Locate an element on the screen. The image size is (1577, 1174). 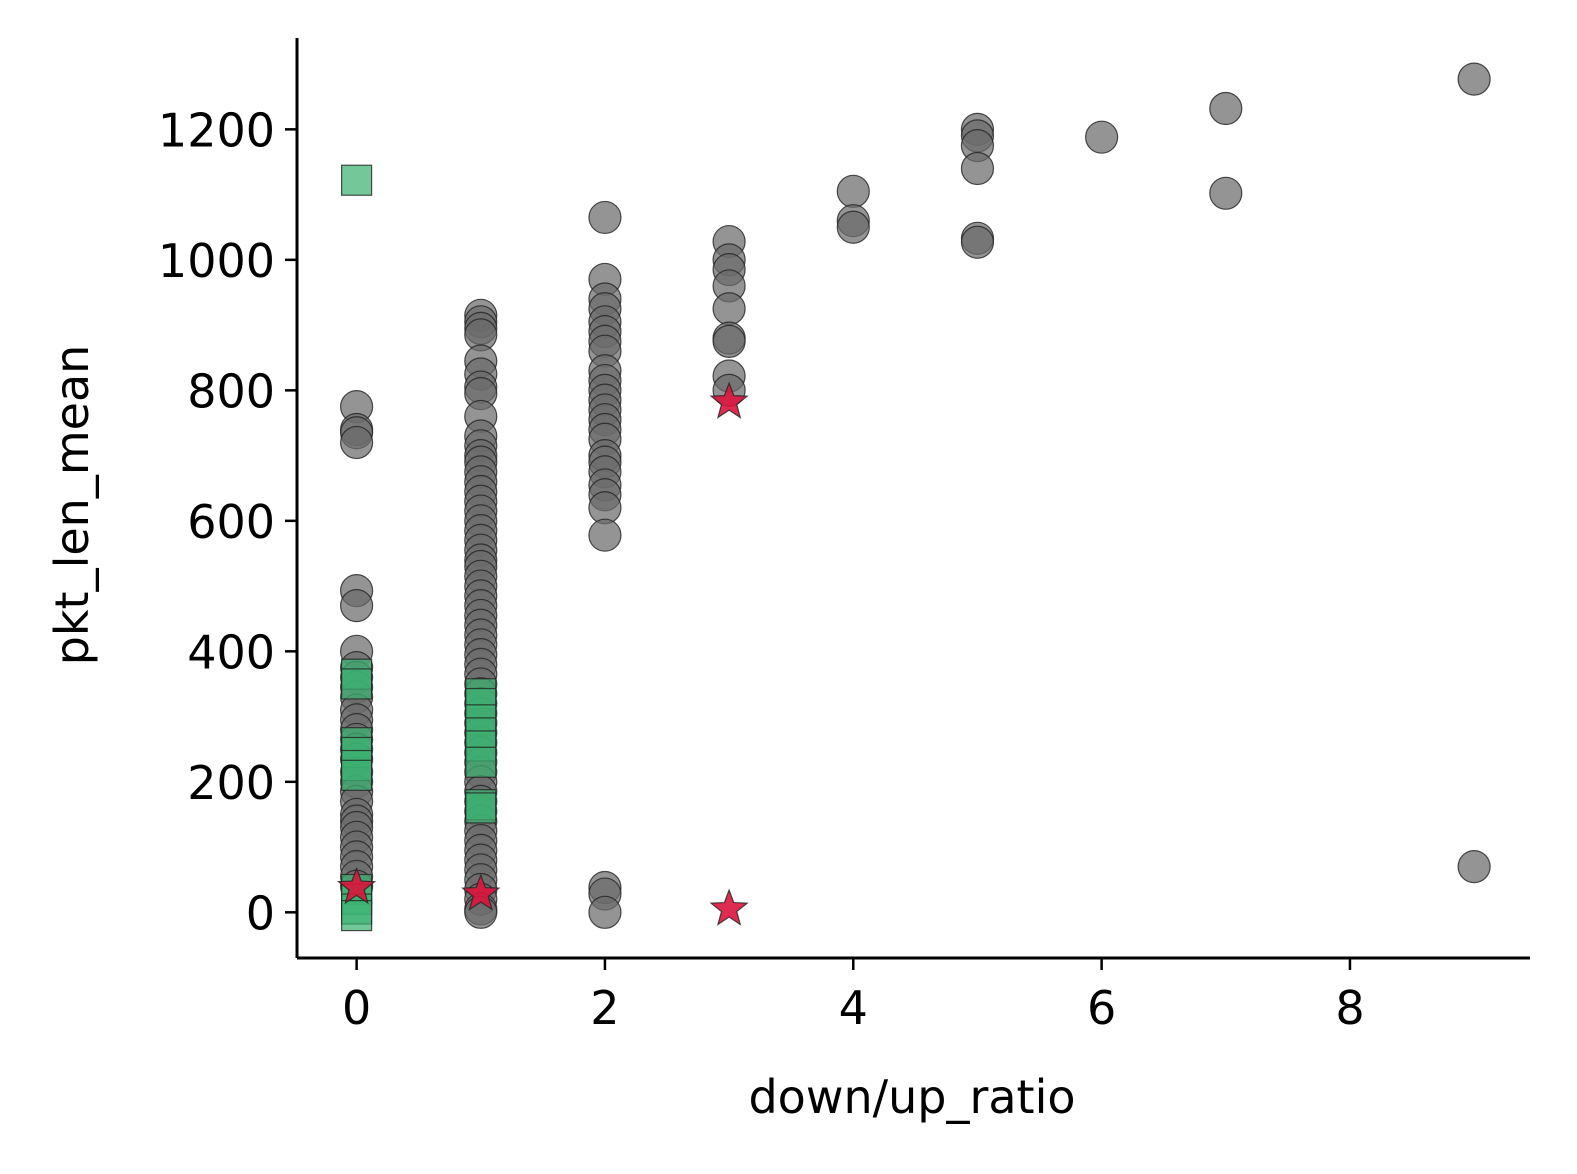
x-axis-label: down/up_ratio is located at coordinates (911, 1097).